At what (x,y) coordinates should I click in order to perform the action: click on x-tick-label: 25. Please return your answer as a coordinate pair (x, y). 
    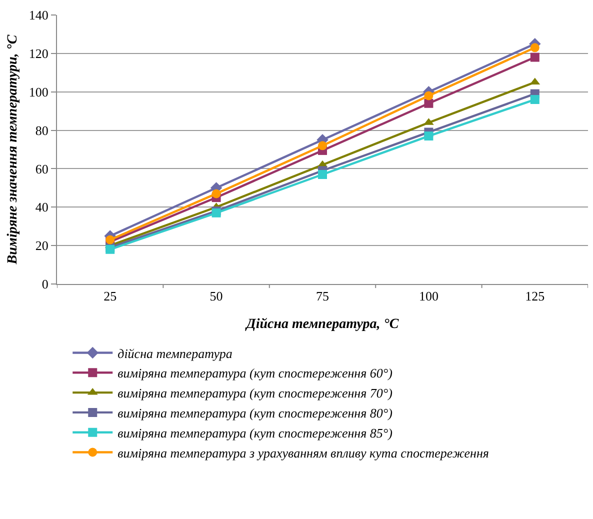
    Looking at the image, I should click on (110, 296).